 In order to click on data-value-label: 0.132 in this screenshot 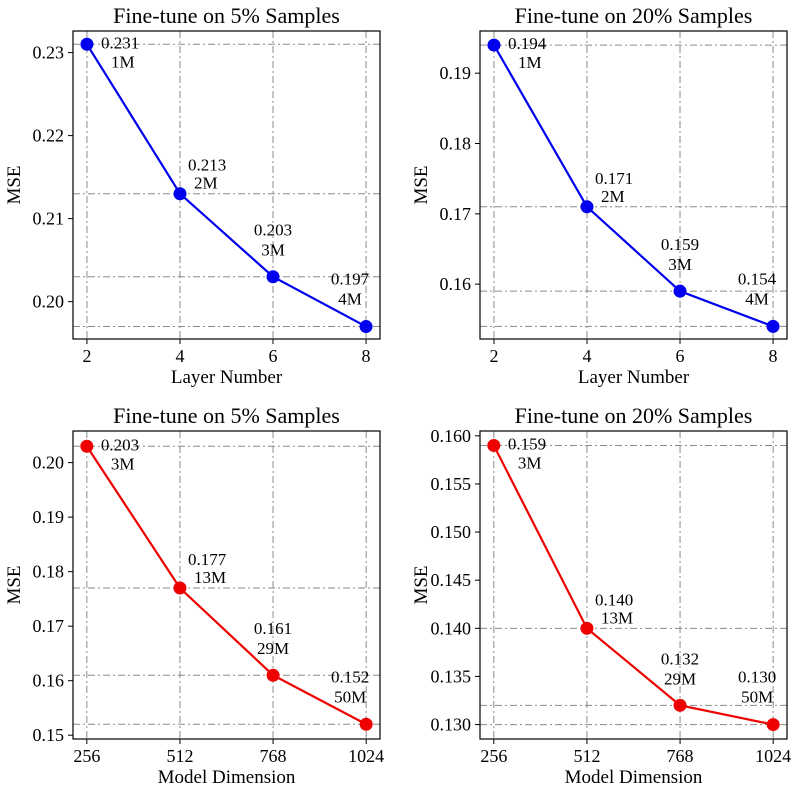, I will do `click(680, 658)`.